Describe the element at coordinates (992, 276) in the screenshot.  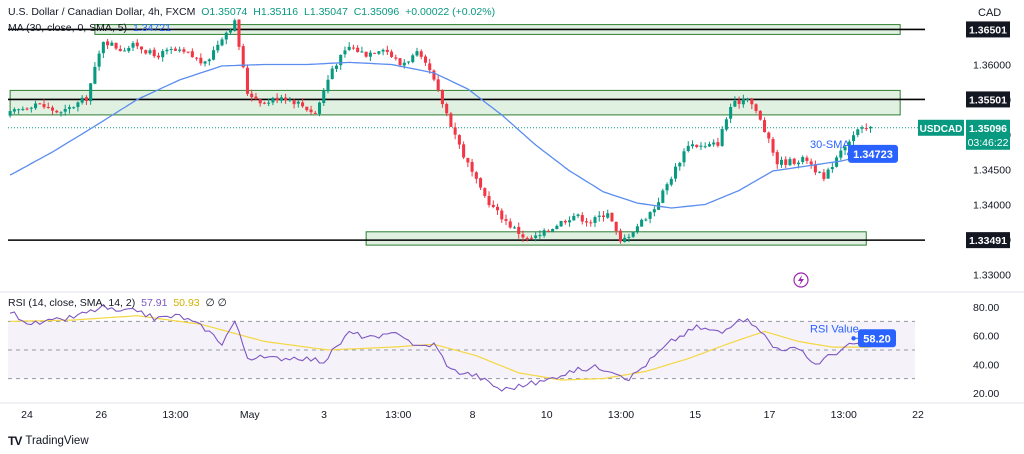
I see `price-tick-6: 1.33000` at that location.